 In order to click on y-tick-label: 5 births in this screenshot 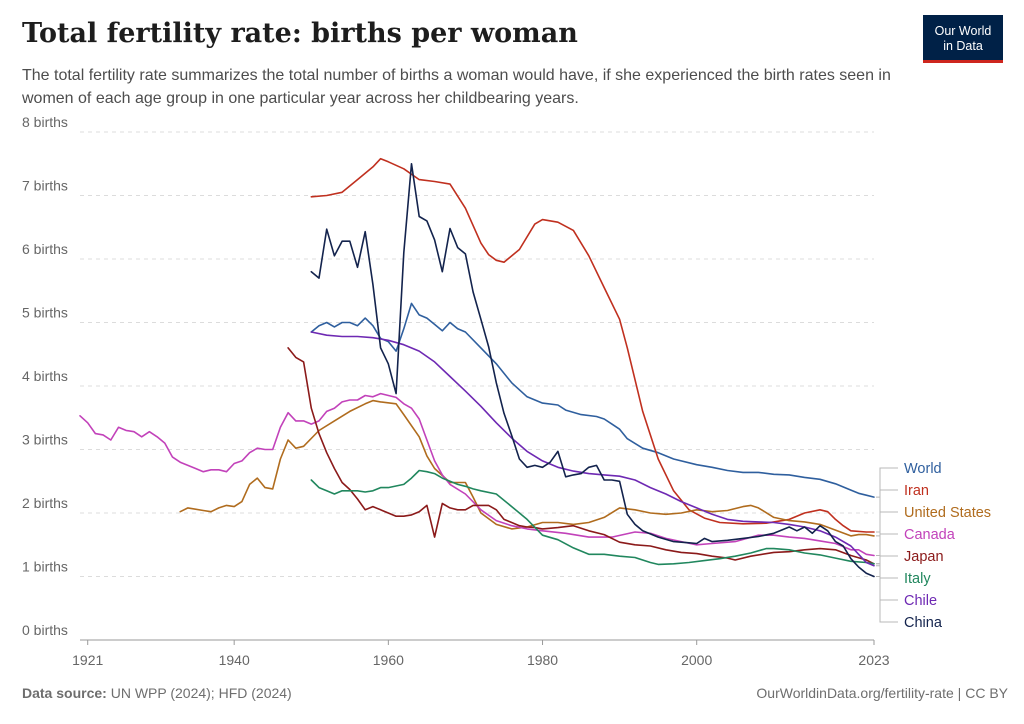, I will do `click(45, 313)`.